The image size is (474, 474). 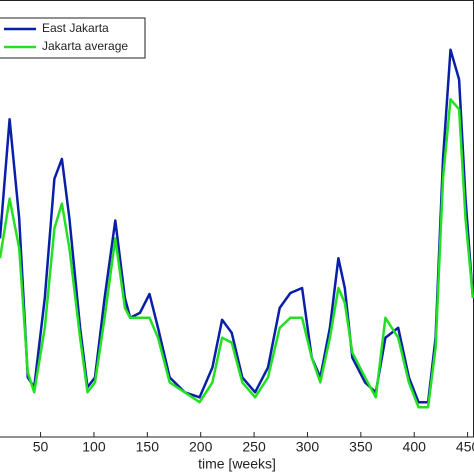 What do you see at coordinates (237, 464) in the screenshot?
I see `x-axis-label: time [weeks]` at bounding box center [237, 464].